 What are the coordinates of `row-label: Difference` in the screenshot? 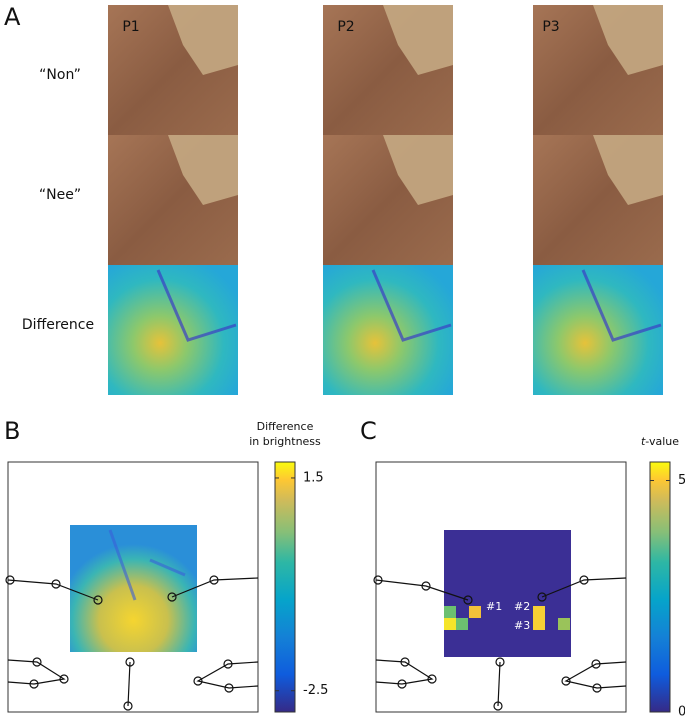 It's located at (58, 325).